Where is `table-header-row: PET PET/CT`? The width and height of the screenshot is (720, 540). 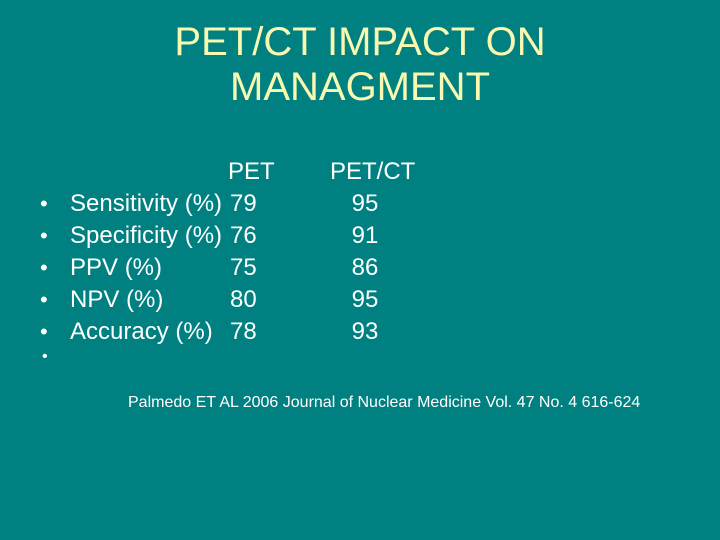
table-header-row: PET PET/CT is located at coordinates (360, 172).